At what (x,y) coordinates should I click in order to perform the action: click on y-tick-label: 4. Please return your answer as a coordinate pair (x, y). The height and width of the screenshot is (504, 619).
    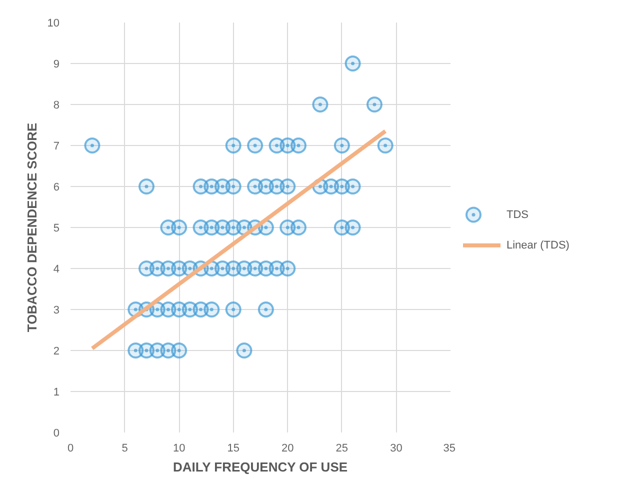
    Looking at the image, I should click on (56, 270).